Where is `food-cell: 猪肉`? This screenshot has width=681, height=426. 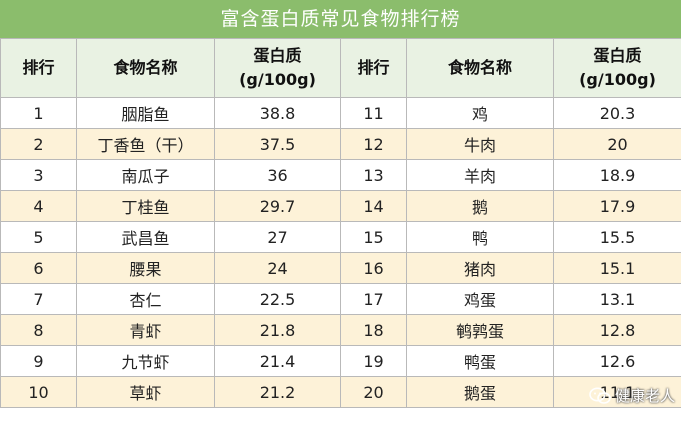
food-cell: 猪肉 is located at coordinates (480, 268).